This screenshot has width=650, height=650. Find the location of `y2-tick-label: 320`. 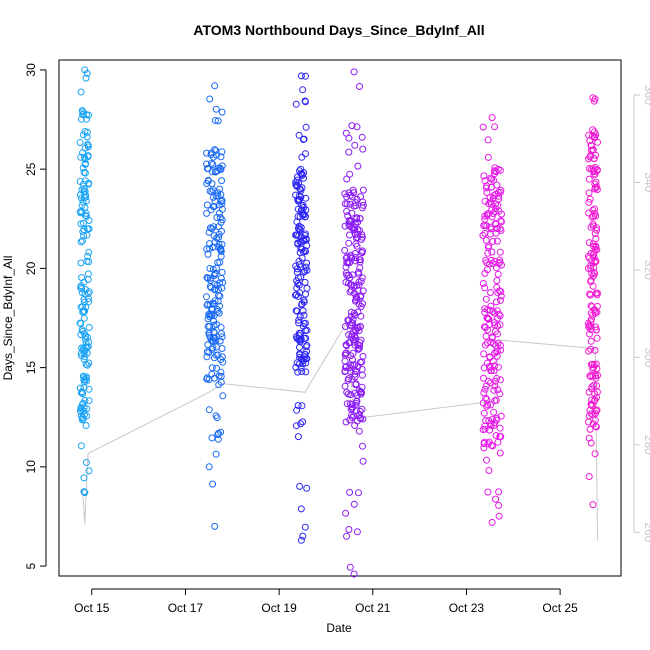

y2-tick-label: 320 is located at coordinates (646, 270).